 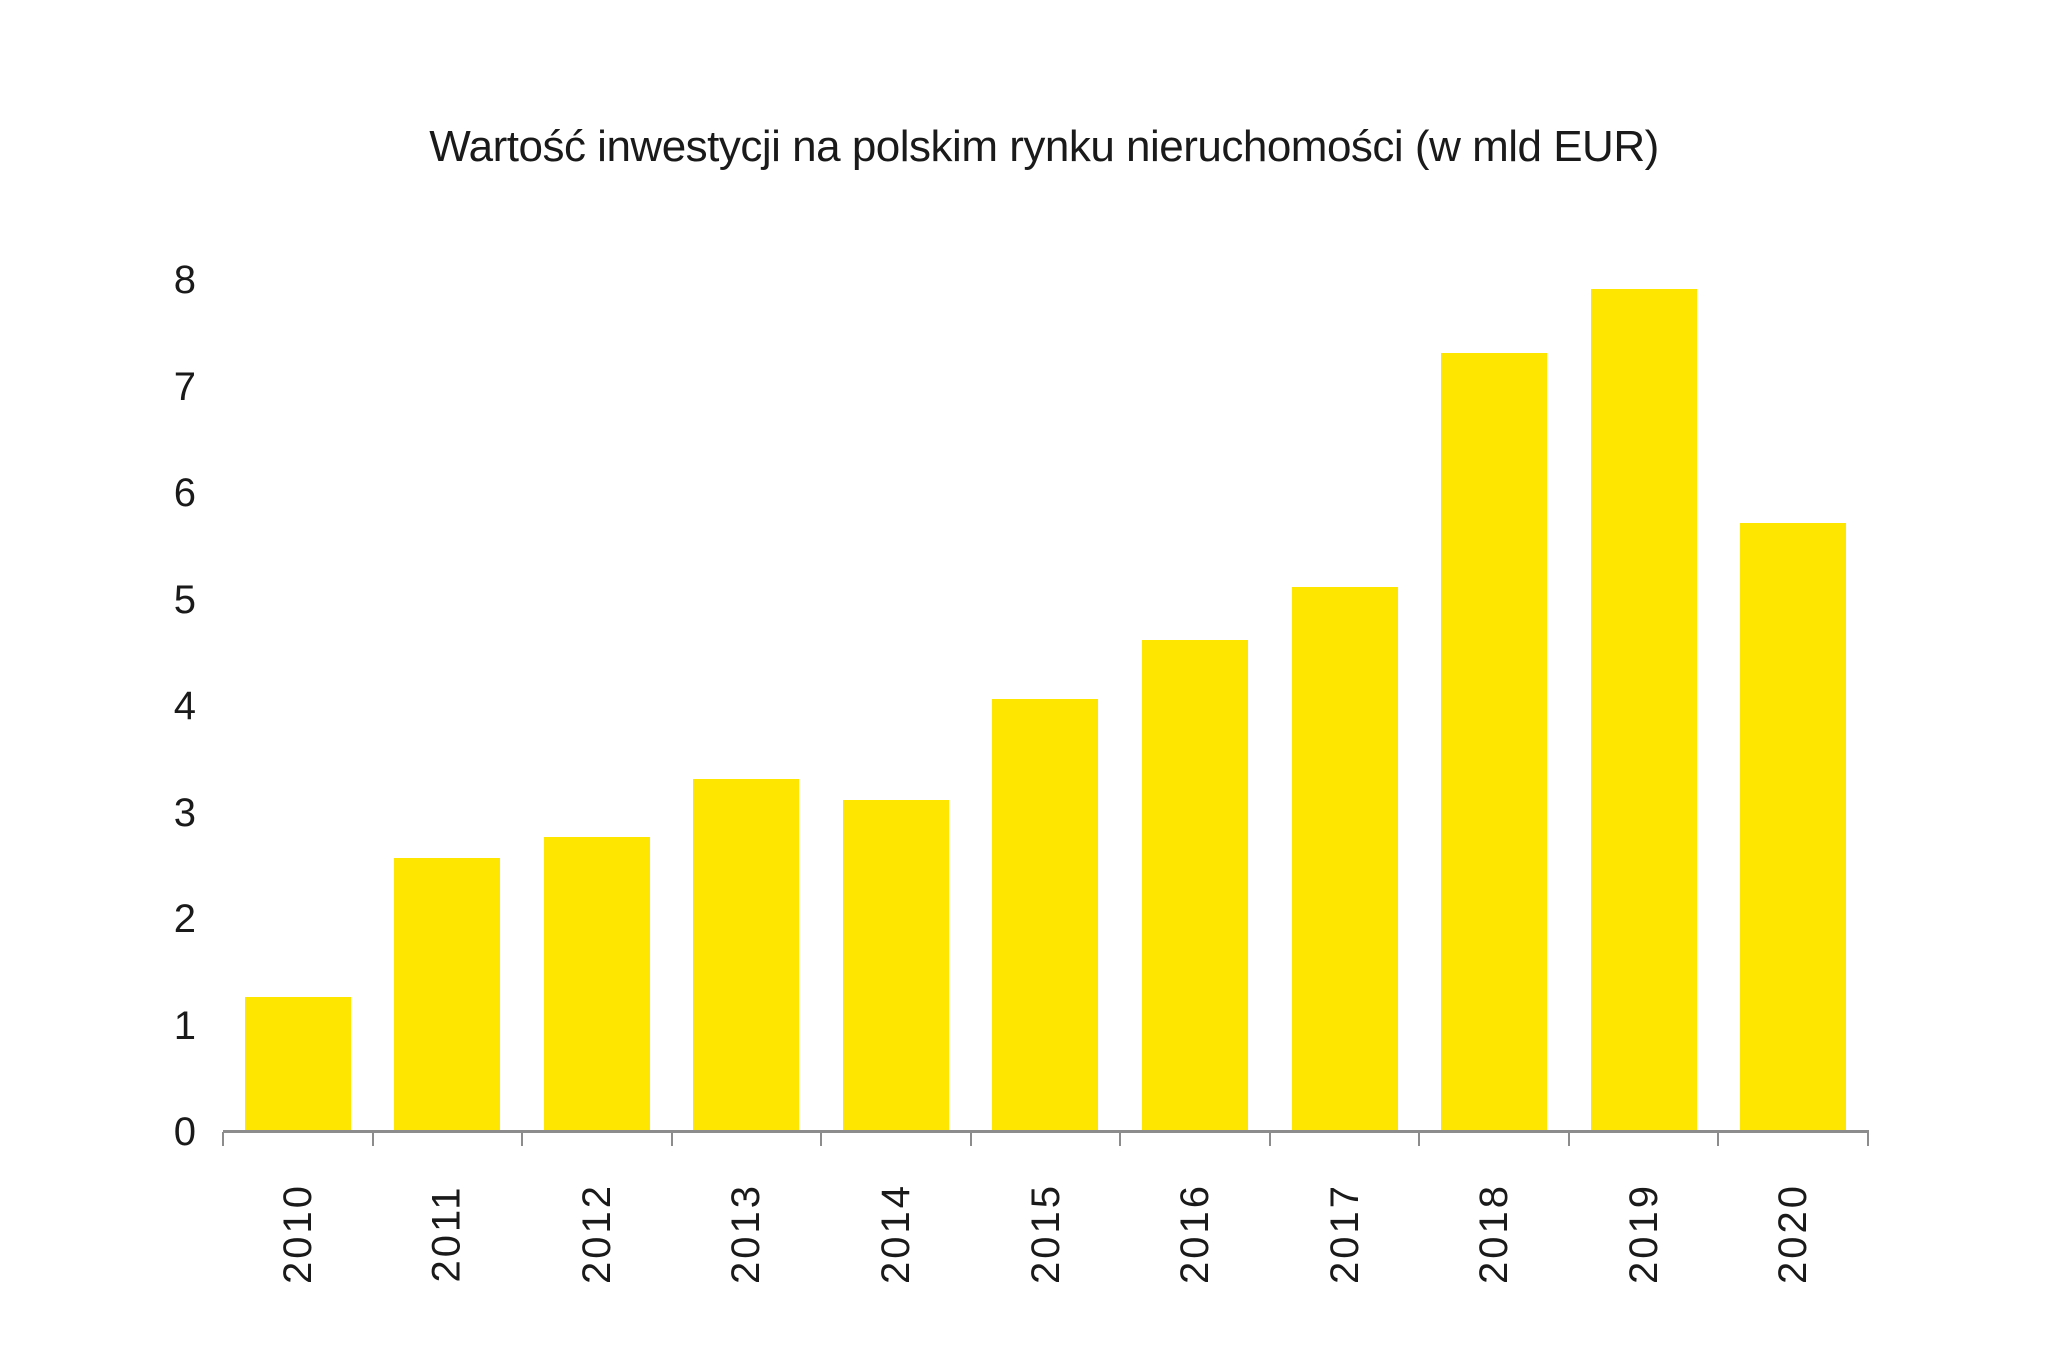 What do you see at coordinates (184, 919) in the screenshot?
I see `y-tick-label: 2` at bounding box center [184, 919].